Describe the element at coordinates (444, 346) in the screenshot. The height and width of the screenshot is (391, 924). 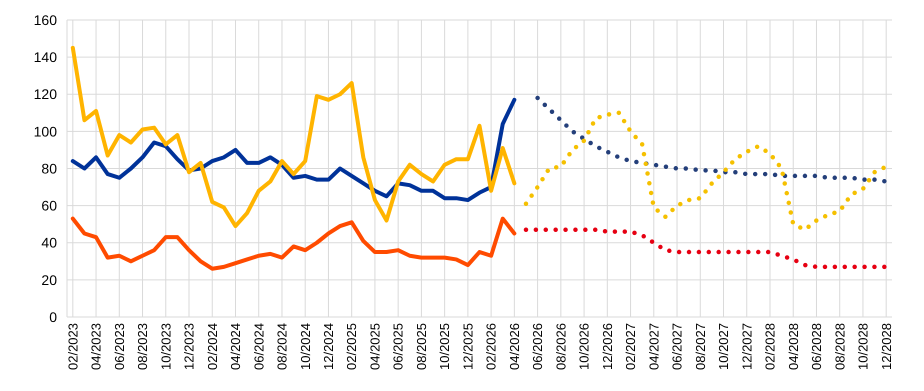
I see `x-tick-label: 10/2025` at that location.